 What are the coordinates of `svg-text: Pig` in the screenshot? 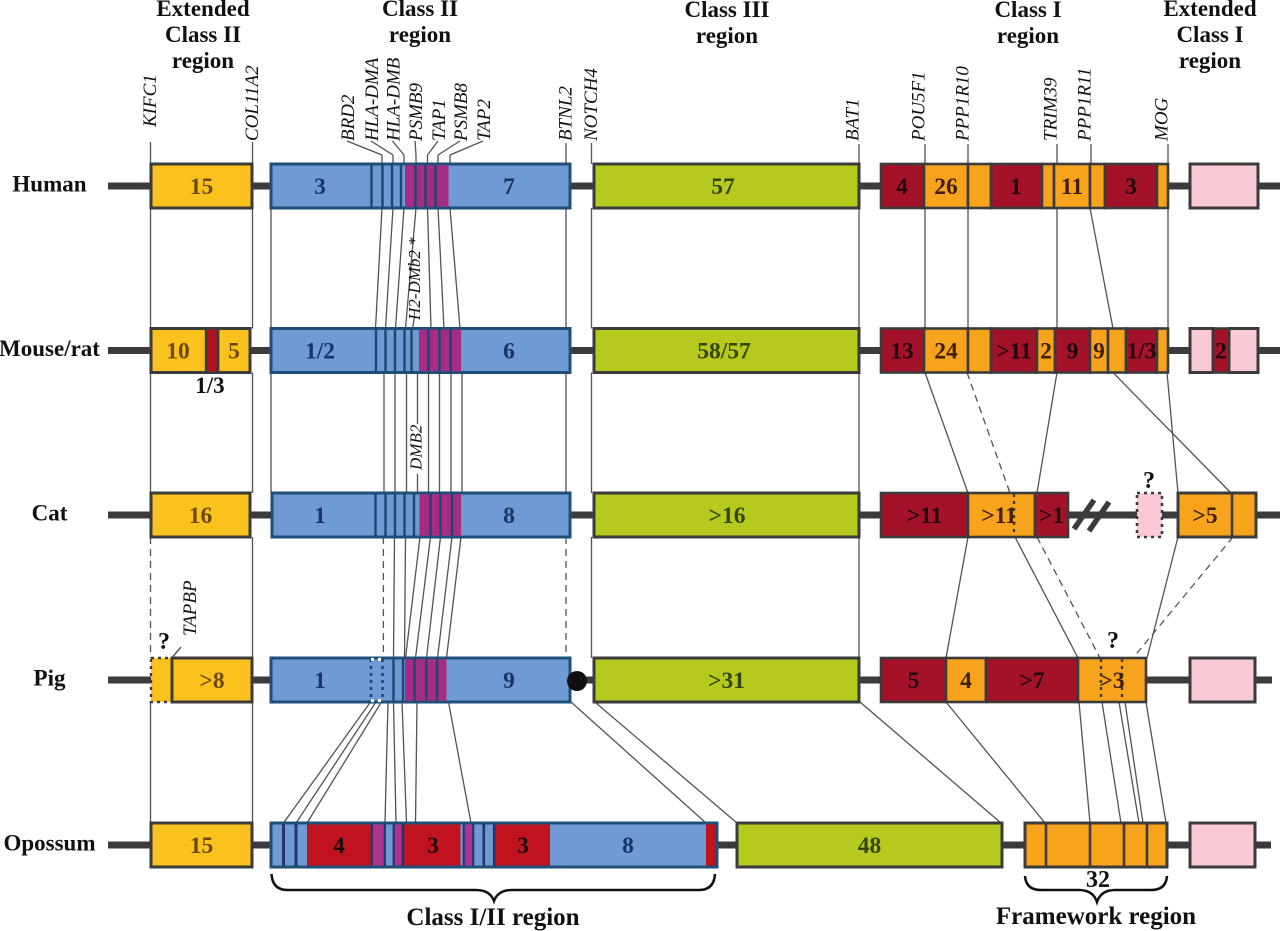 It's located at (50, 678).